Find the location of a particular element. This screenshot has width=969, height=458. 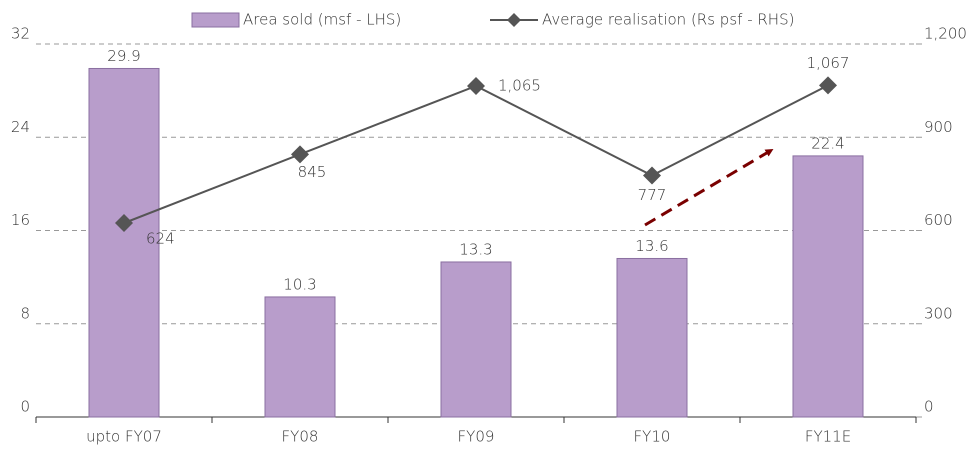

legend-swatch-bar is located at coordinates (215, 20).